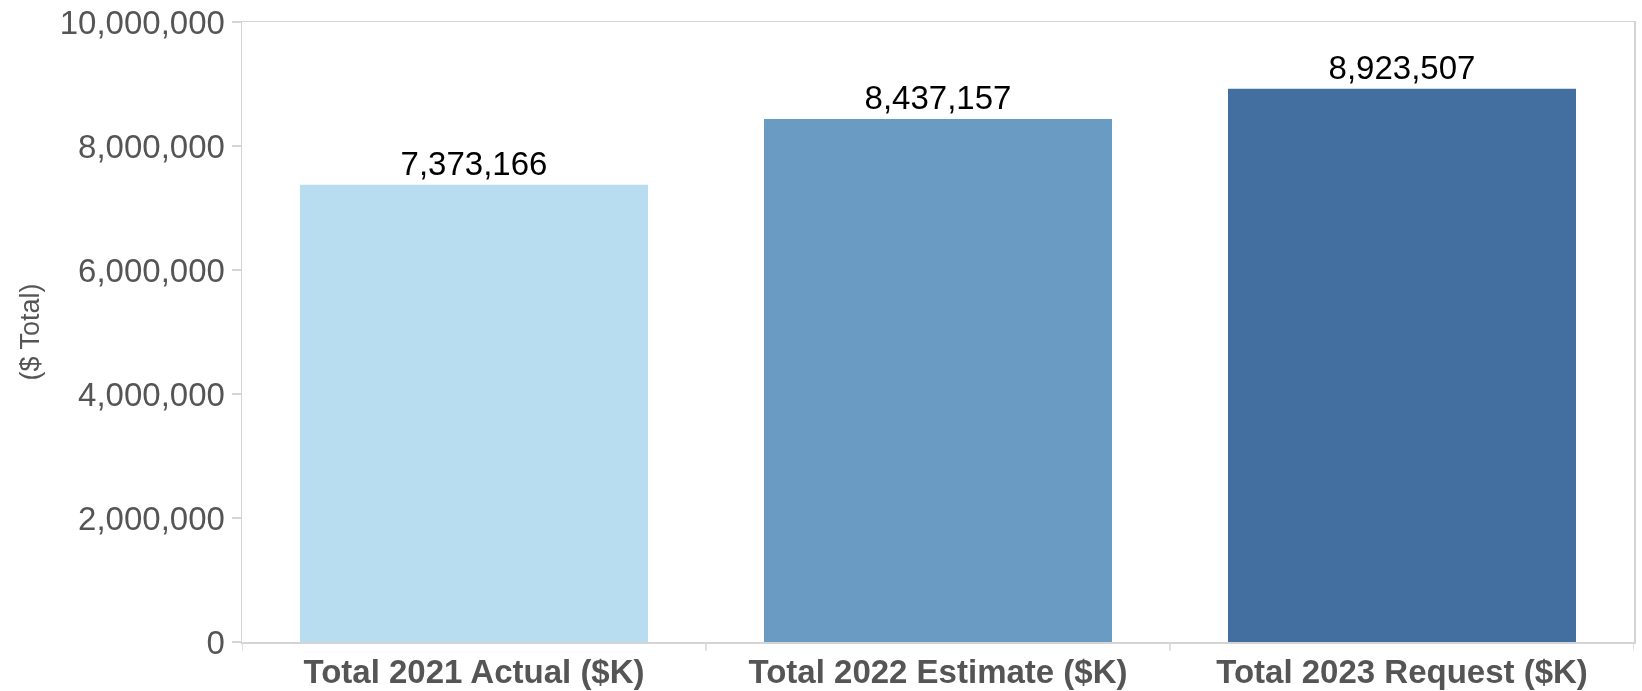 Image resolution: width=1642 pixels, height=691 pixels. What do you see at coordinates (151, 394) in the screenshot?
I see `y-tick-label: 4,000,000` at bounding box center [151, 394].